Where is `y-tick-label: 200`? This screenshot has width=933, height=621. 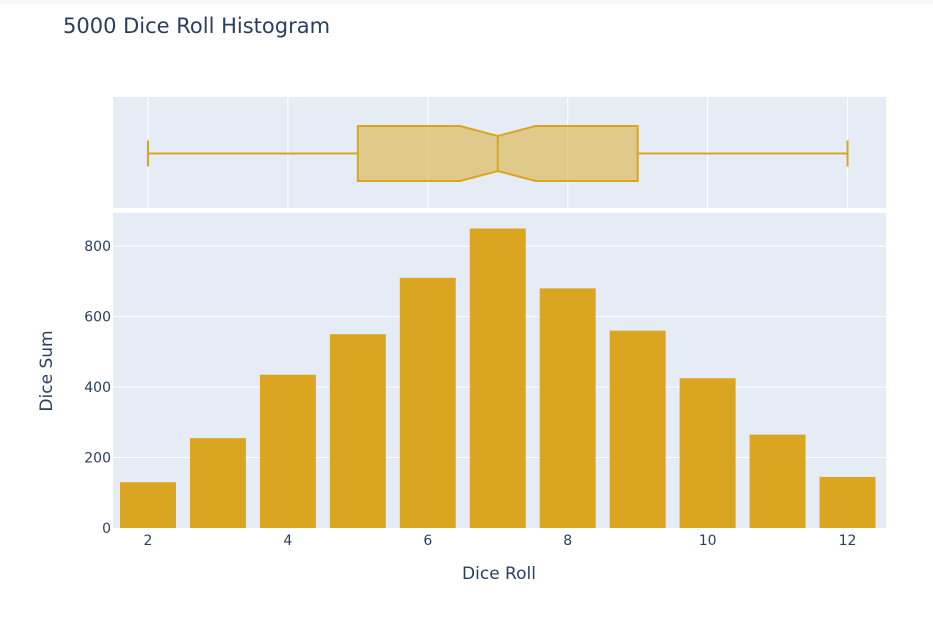
y-tick-label: 200 is located at coordinates (97, 459).